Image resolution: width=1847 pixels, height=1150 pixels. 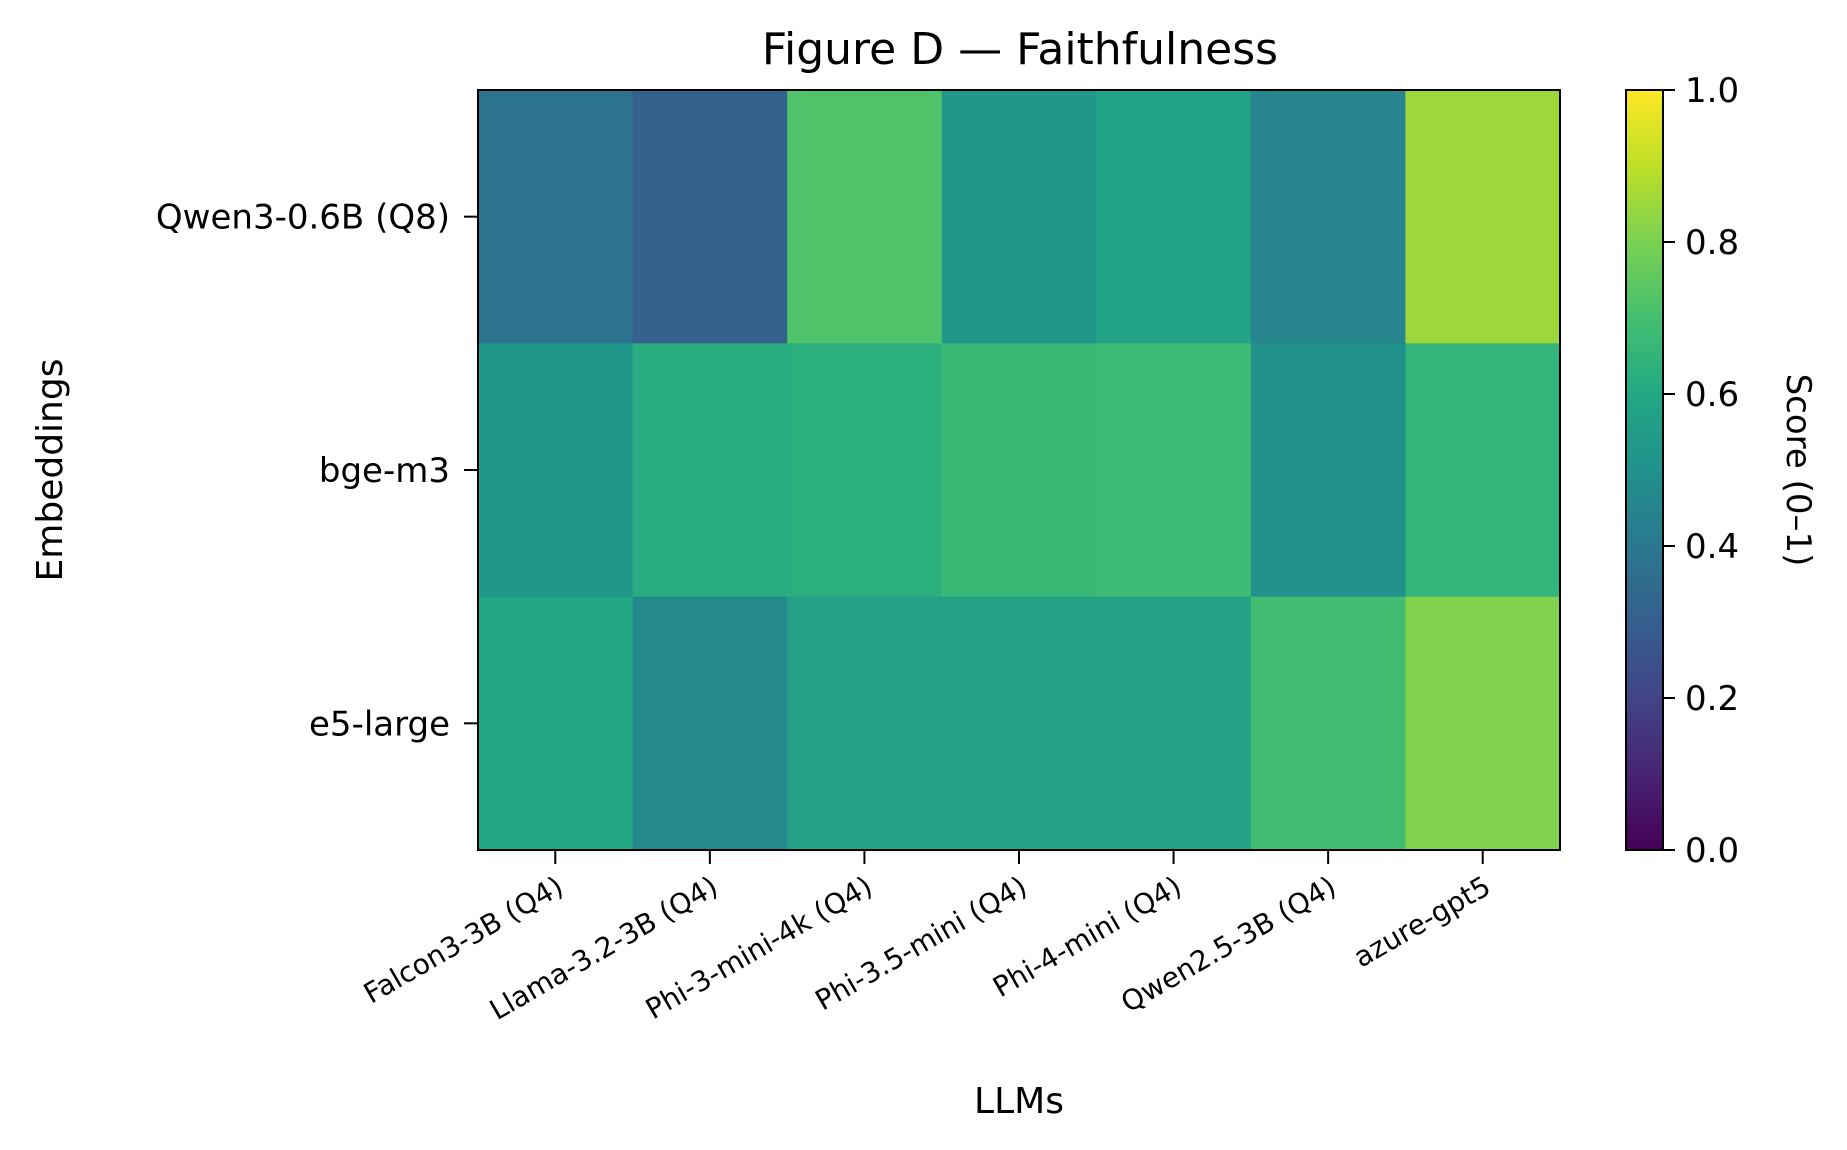 What do you see at coordinates (1019, 1101) in the screenshot?
I see `x-axis-label: LLMs` at bounding box center [1019, 1101].